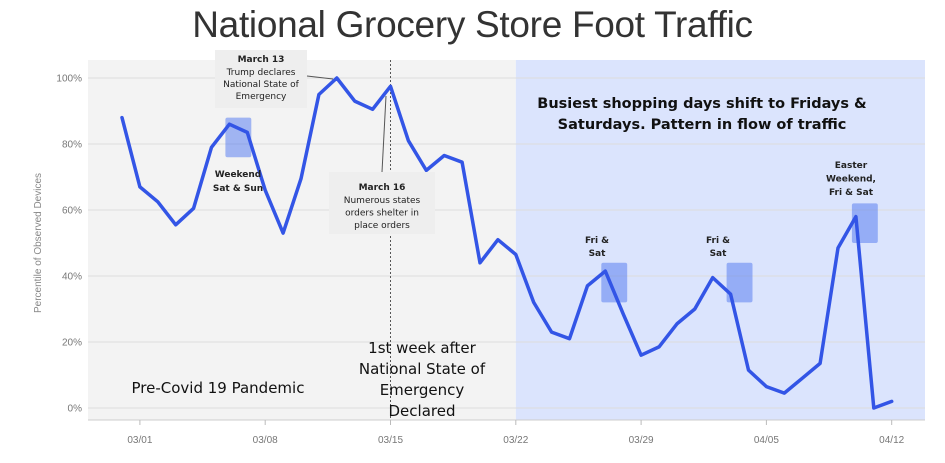 This screenshot has width=945, height=463. Describe the element at coordinates (261, 85) in the screenshot. I see `march13-text: National State of` at that location.